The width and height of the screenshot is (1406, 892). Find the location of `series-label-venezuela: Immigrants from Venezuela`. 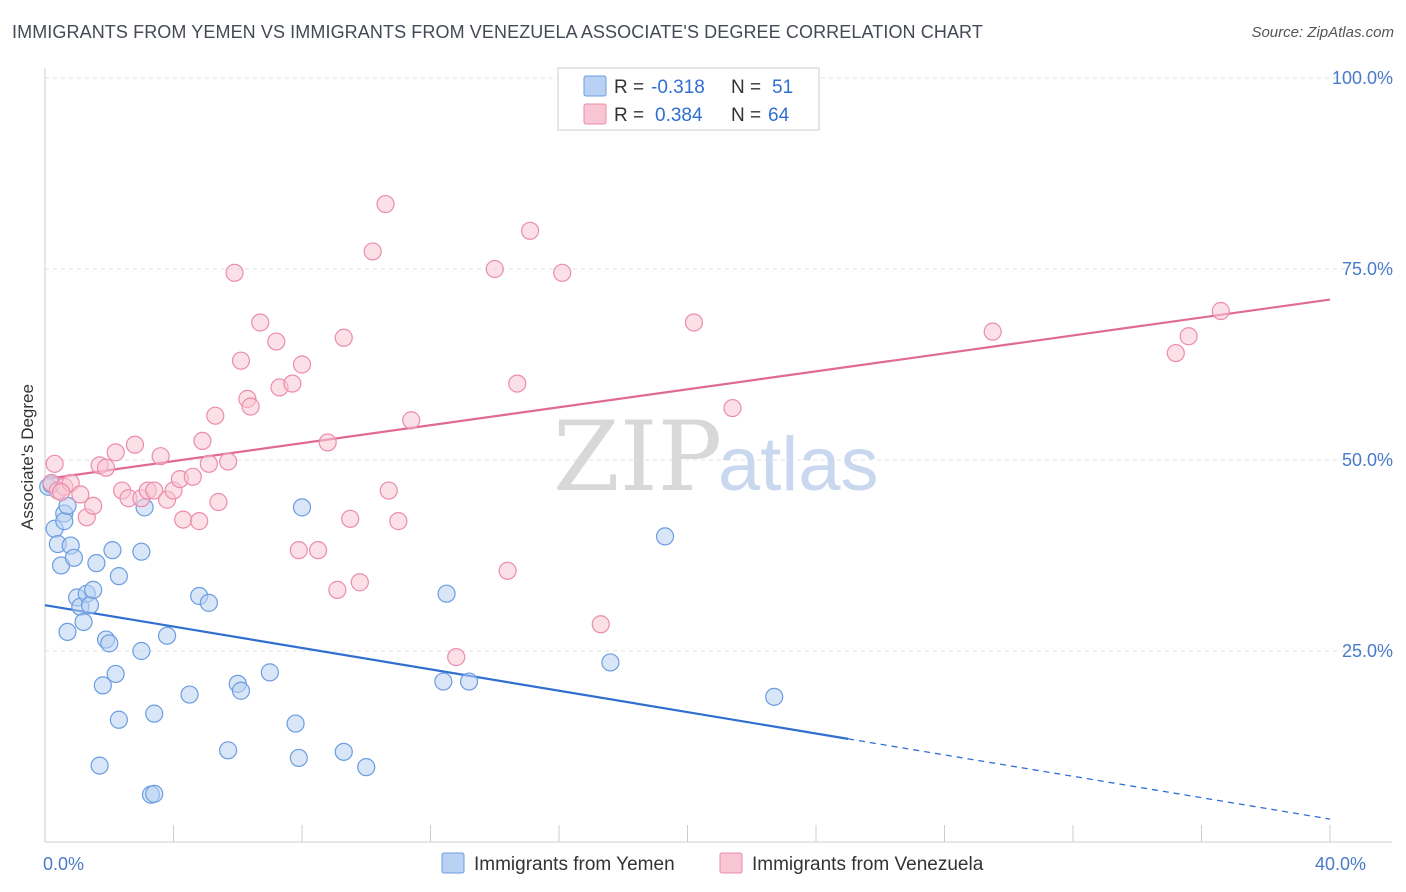

series-label-venezuela: Immigrants from Venezuela is located at coordinates (868, 864).